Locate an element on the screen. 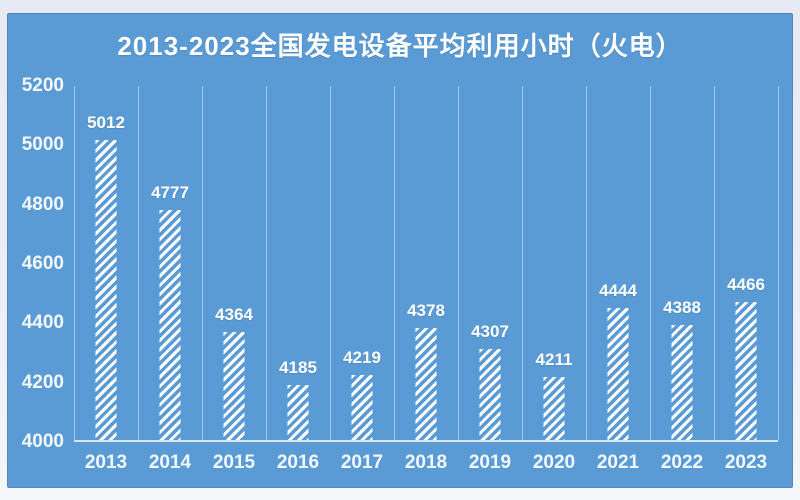 This screenshot has height=500, width=800. bar-column: 4378 is located at coordinates (426, 263).